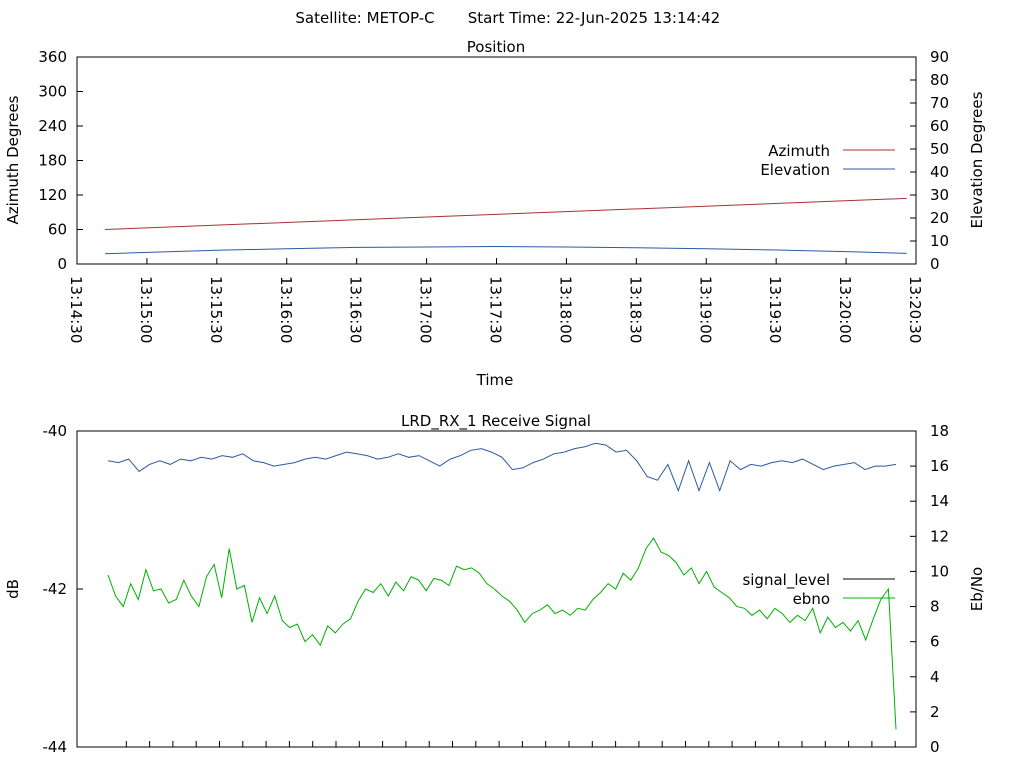 The height and width of the screenshot is (772, 1024). I want to click on azimuth-tick-label: 360, so click(52, 57).